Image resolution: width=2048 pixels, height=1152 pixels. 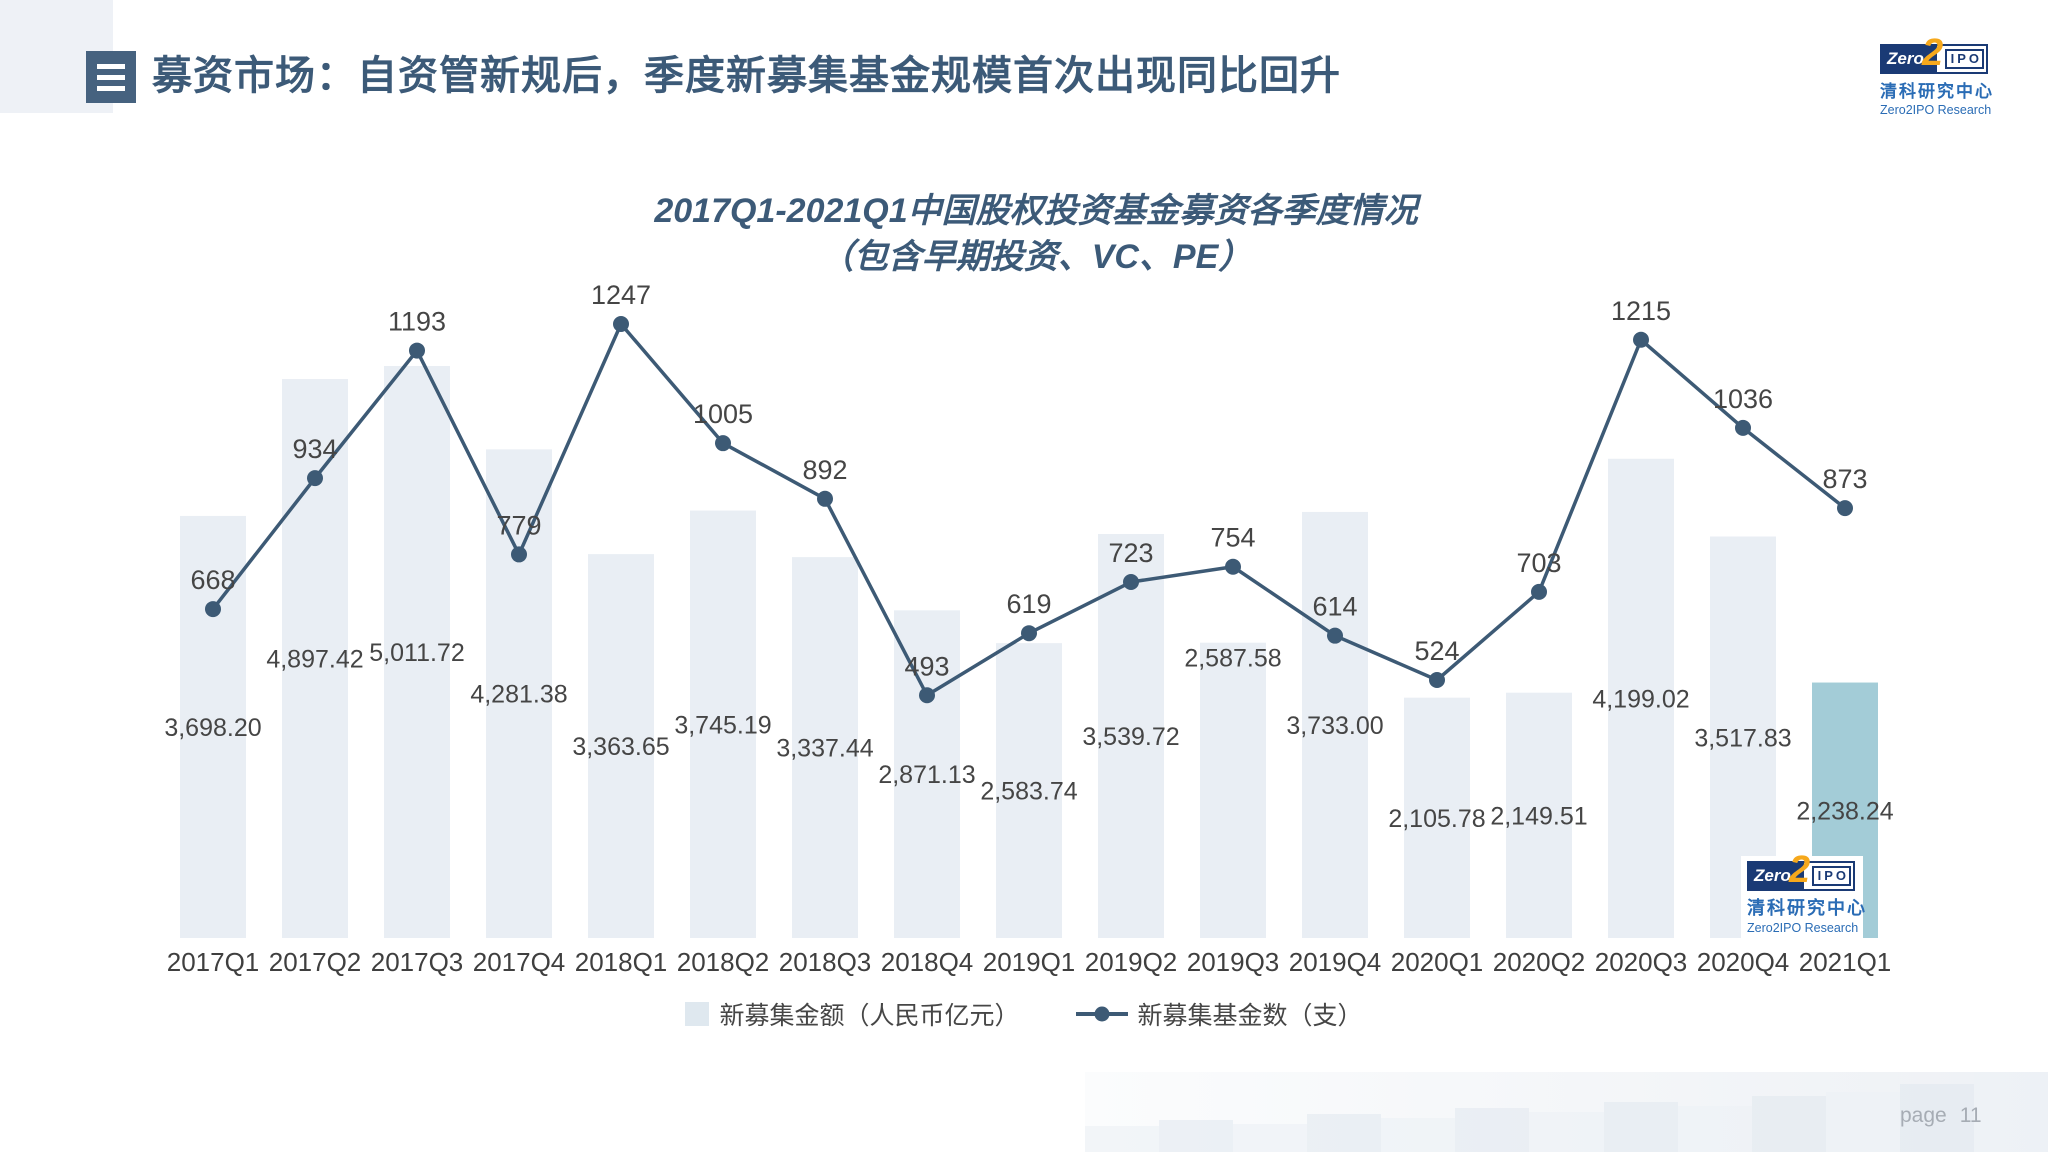 I want to click on x-label-2019Q4: 2019Q4, so click(x=1335, y=962).